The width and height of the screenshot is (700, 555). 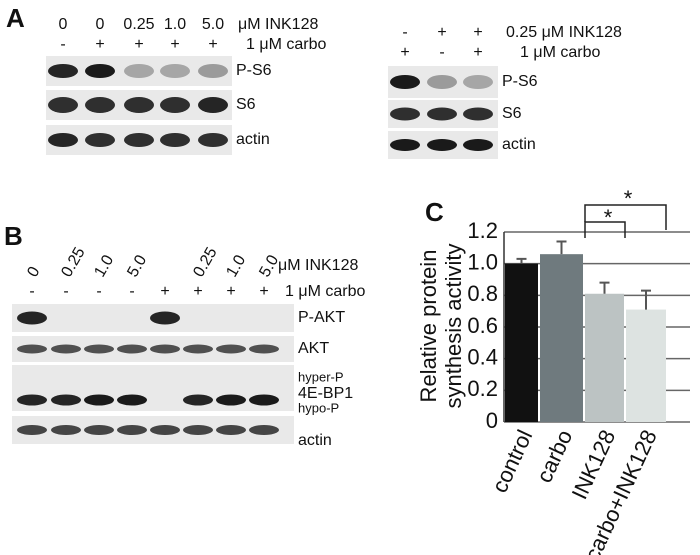 I want to click on significance-bracket, so click(x=605, y=229).